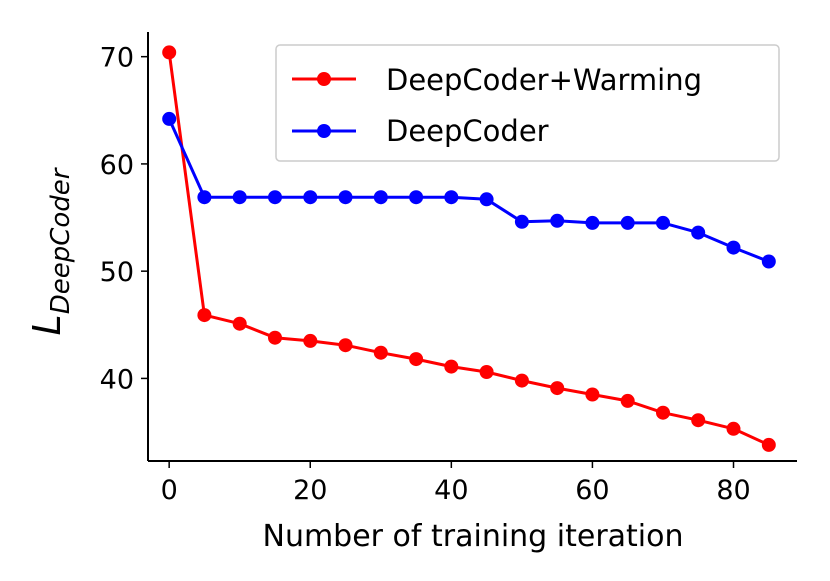  I want to click on x-tick-label: 20, so click(310, 490).